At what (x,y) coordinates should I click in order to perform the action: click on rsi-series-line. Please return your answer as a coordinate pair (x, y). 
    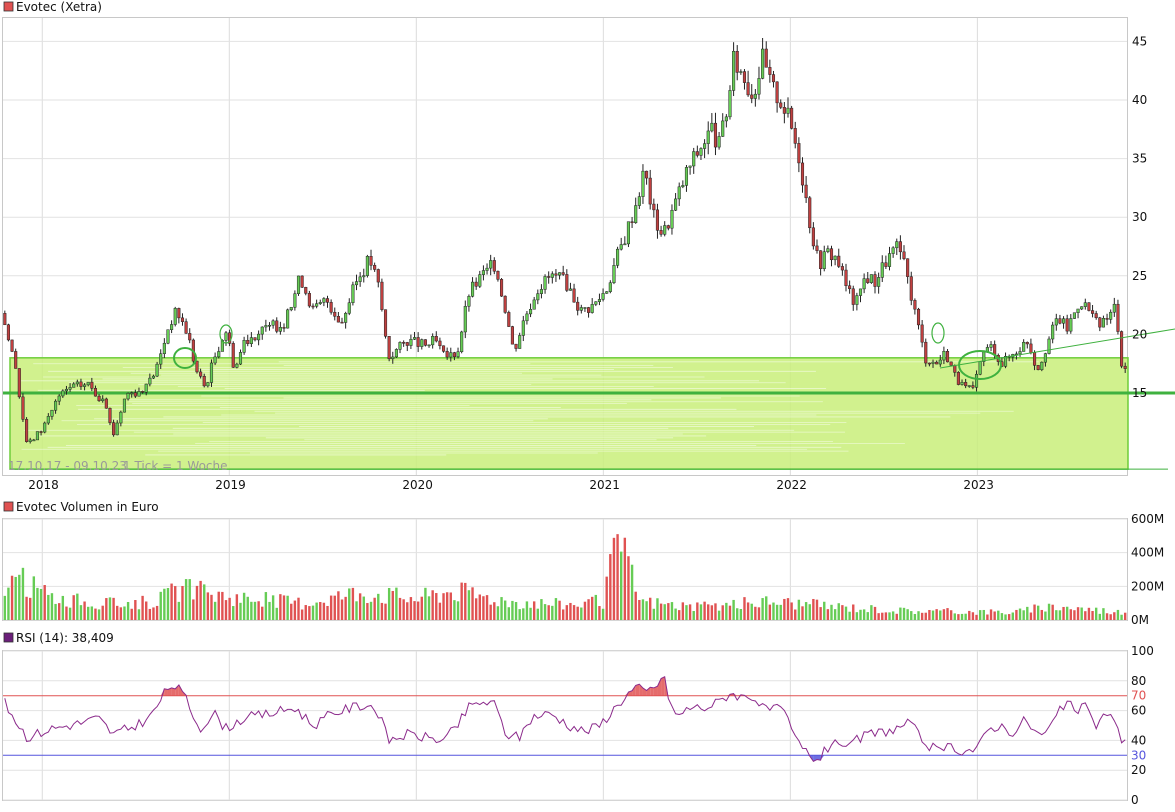
    Looking at the image, I should click on (565, 718).